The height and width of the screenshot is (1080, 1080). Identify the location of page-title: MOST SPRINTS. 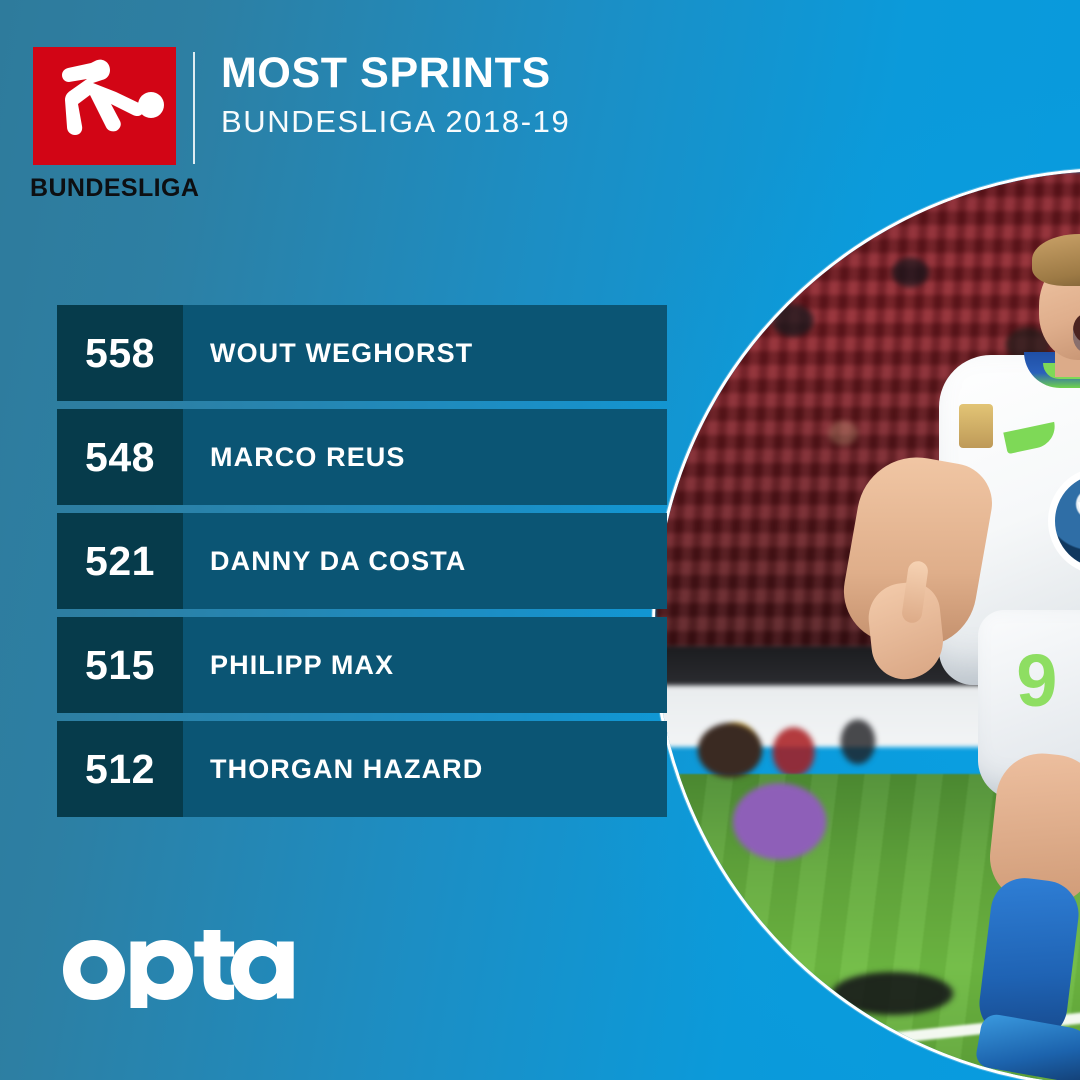
(386, 73).